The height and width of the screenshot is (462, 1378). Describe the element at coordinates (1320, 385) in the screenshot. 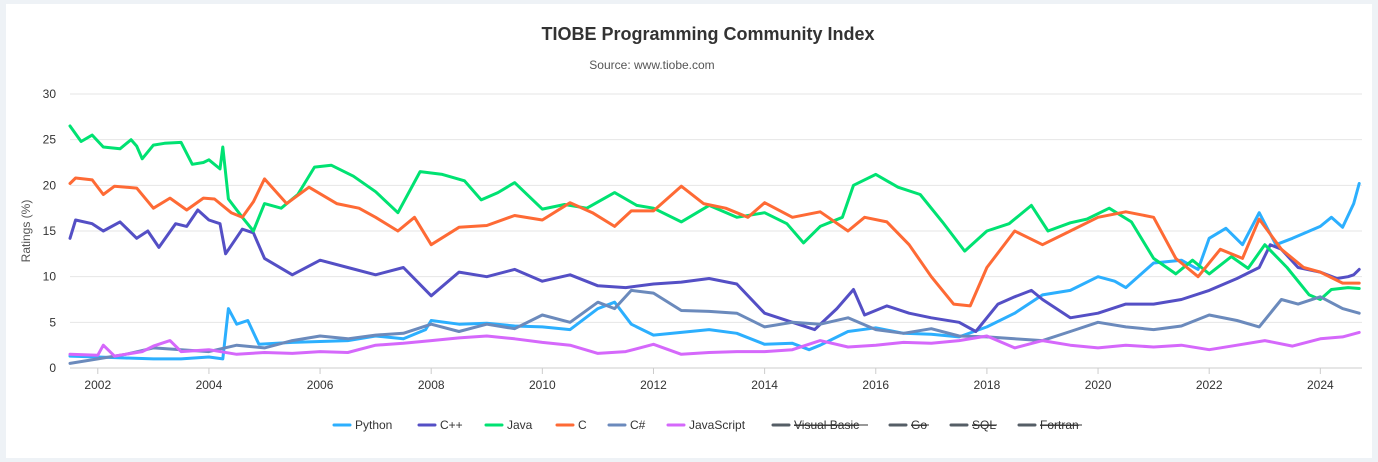

I see `x-tick-label: 2024` at that location.